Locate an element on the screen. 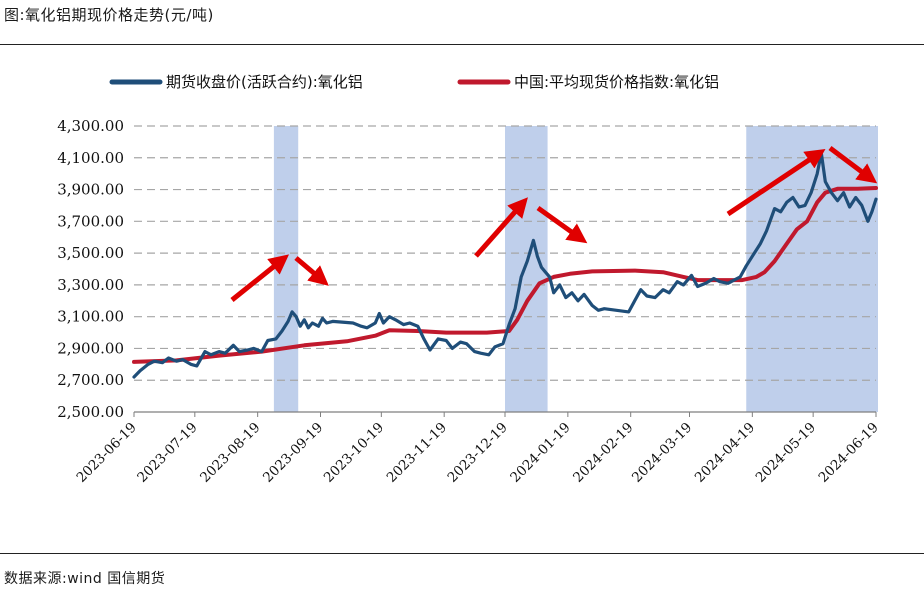  bottom-rule is located at coordinates (462, 553).